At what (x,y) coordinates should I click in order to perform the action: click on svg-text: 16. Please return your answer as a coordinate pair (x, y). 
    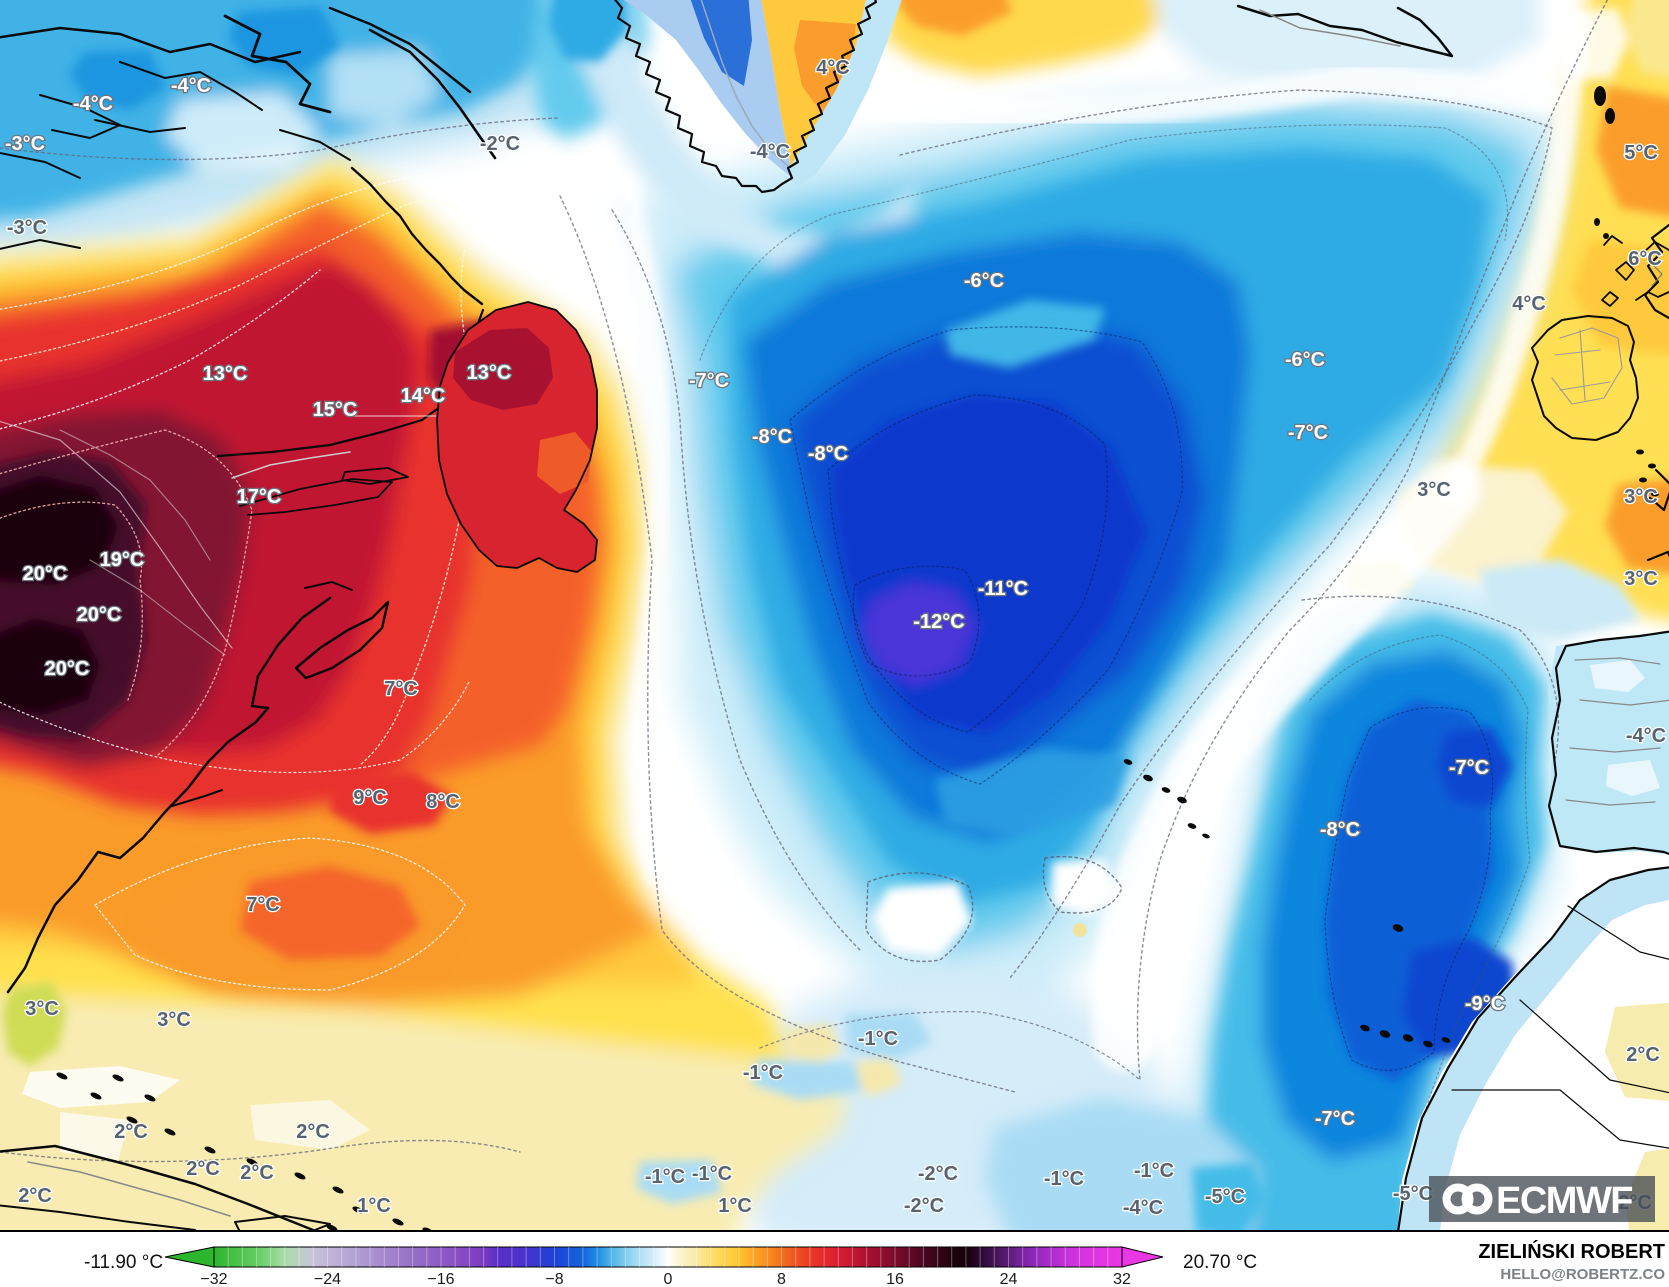
    Looking at the image, I should click on (895, 1279).